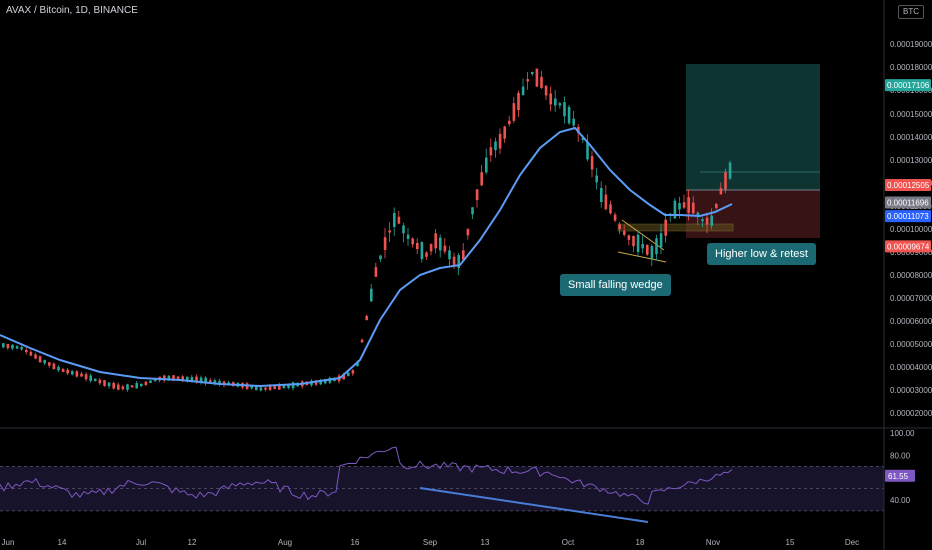  What do you see at coordinates (675, 227) in the screenshot?
I see `support-zone` at bounding box center [675, 227].